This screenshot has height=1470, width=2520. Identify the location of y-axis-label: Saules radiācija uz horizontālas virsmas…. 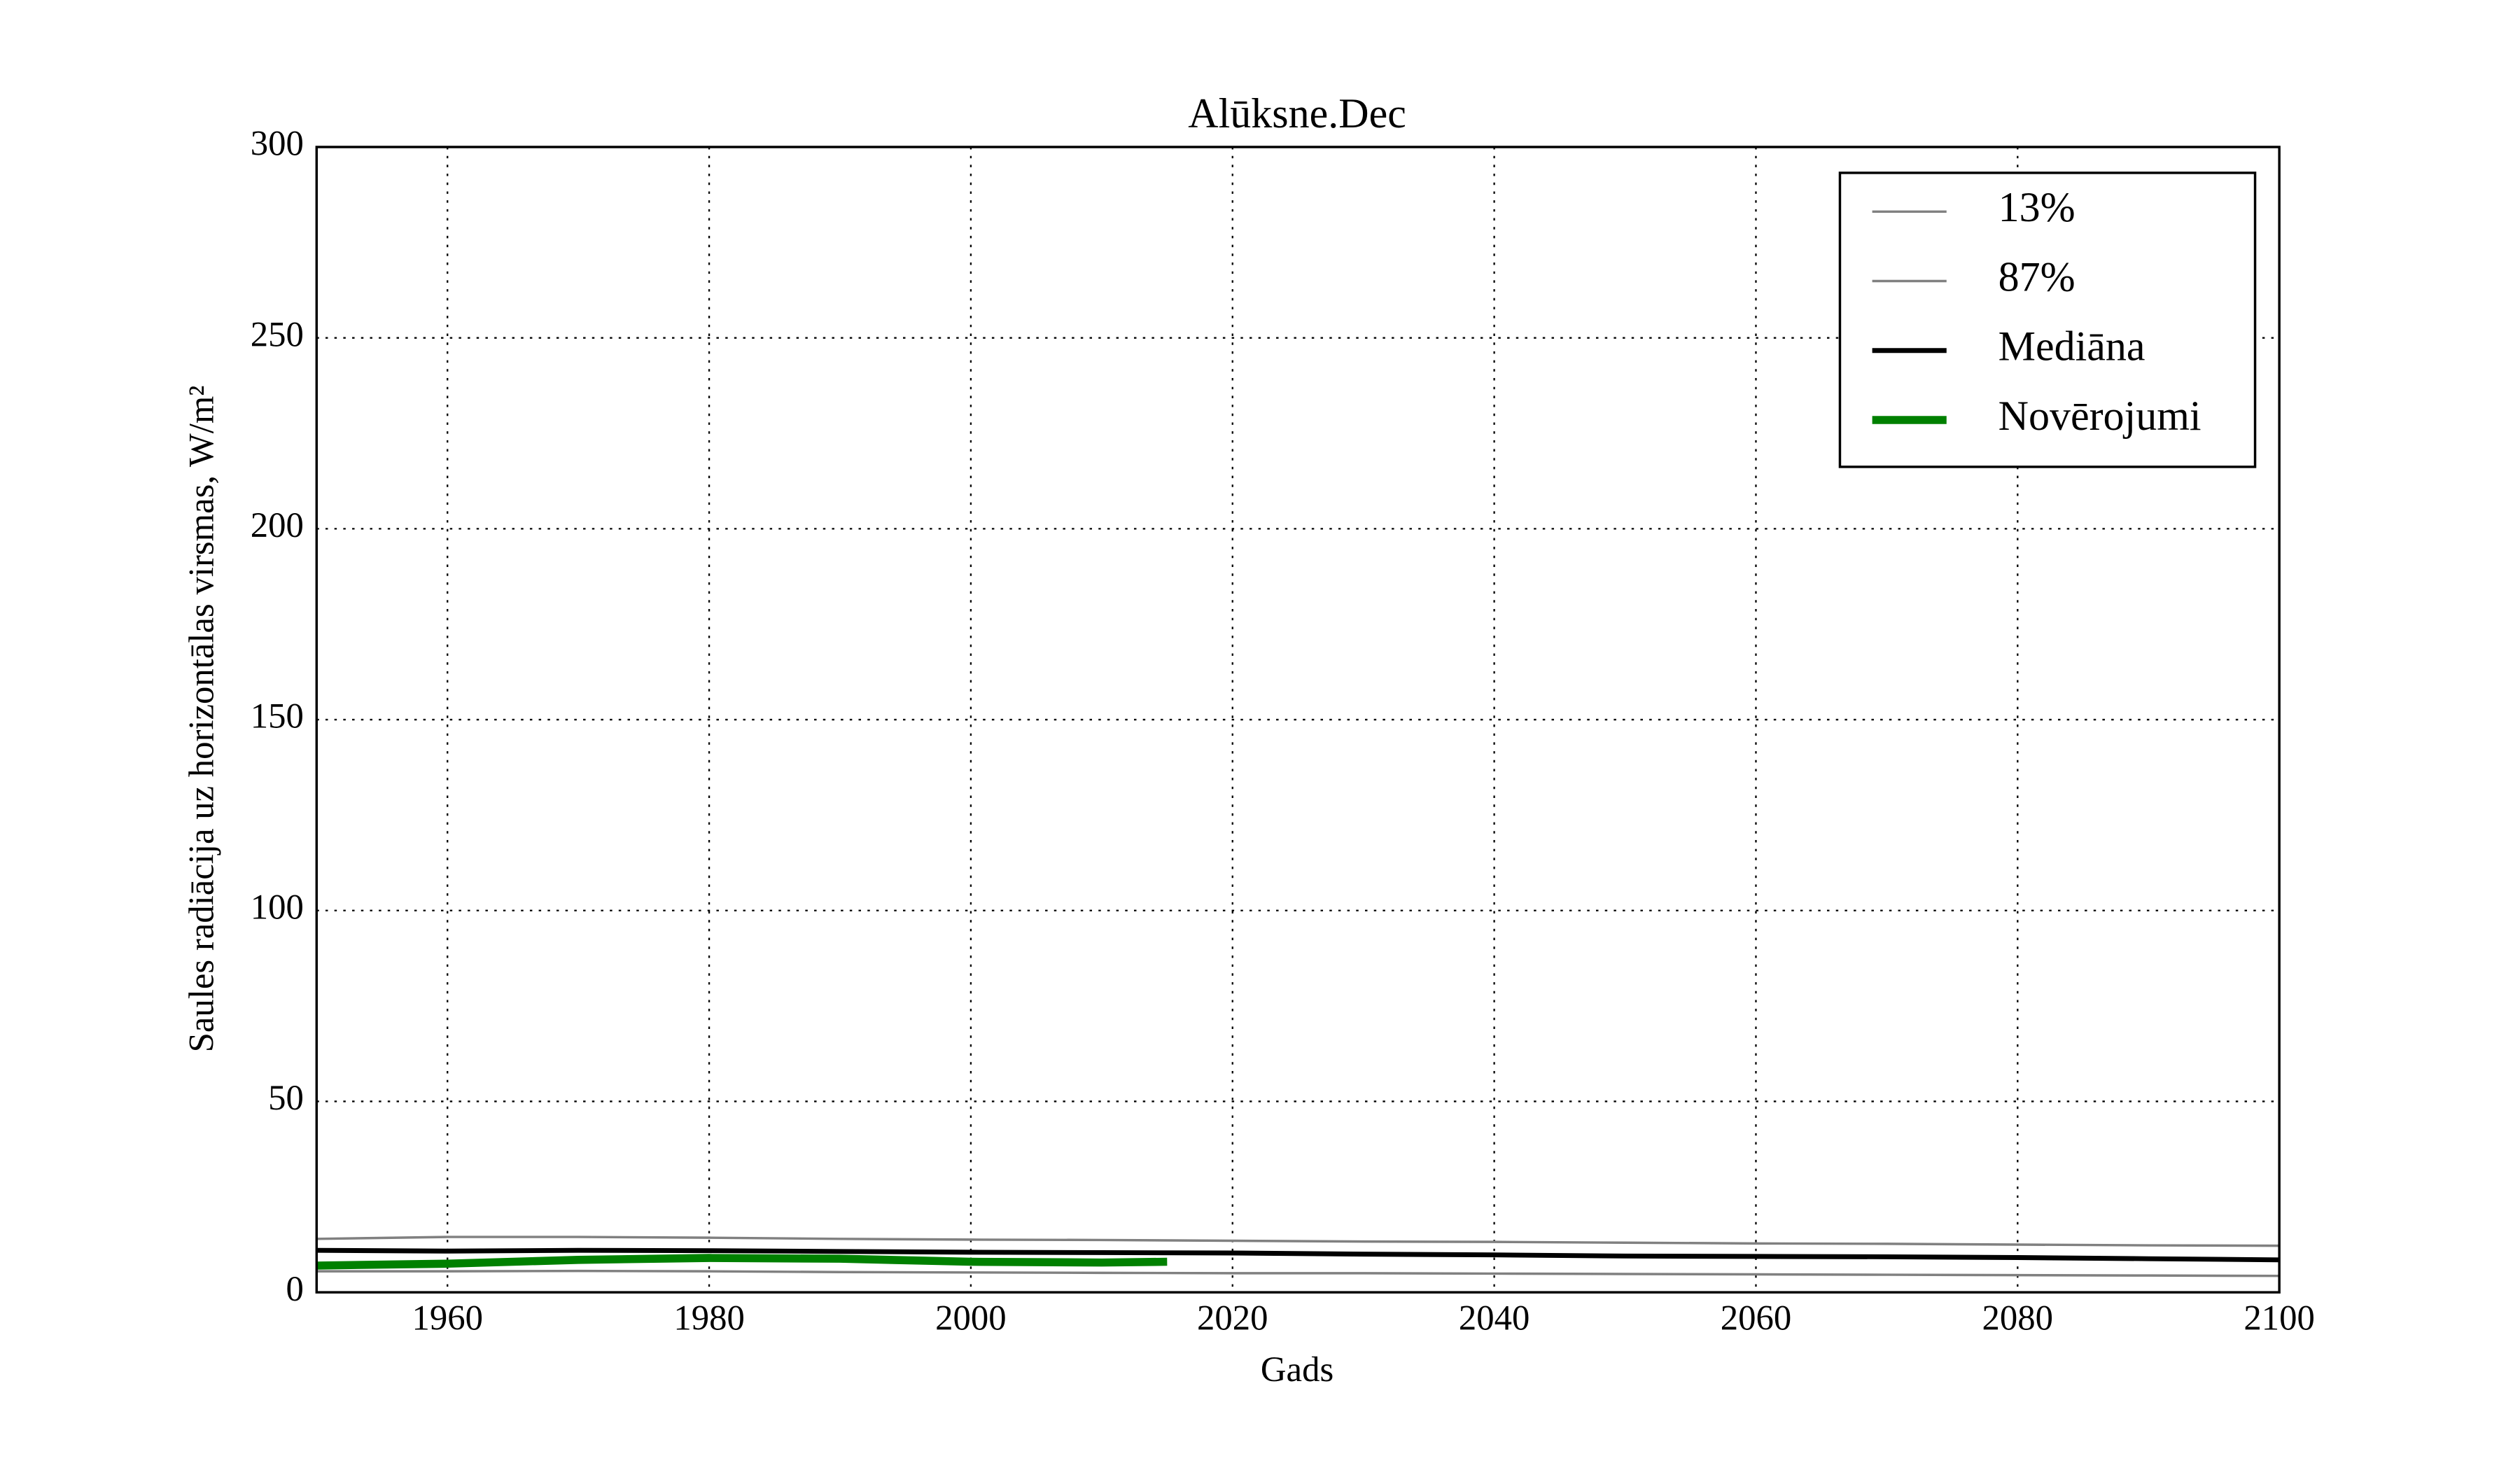
(201, 718).